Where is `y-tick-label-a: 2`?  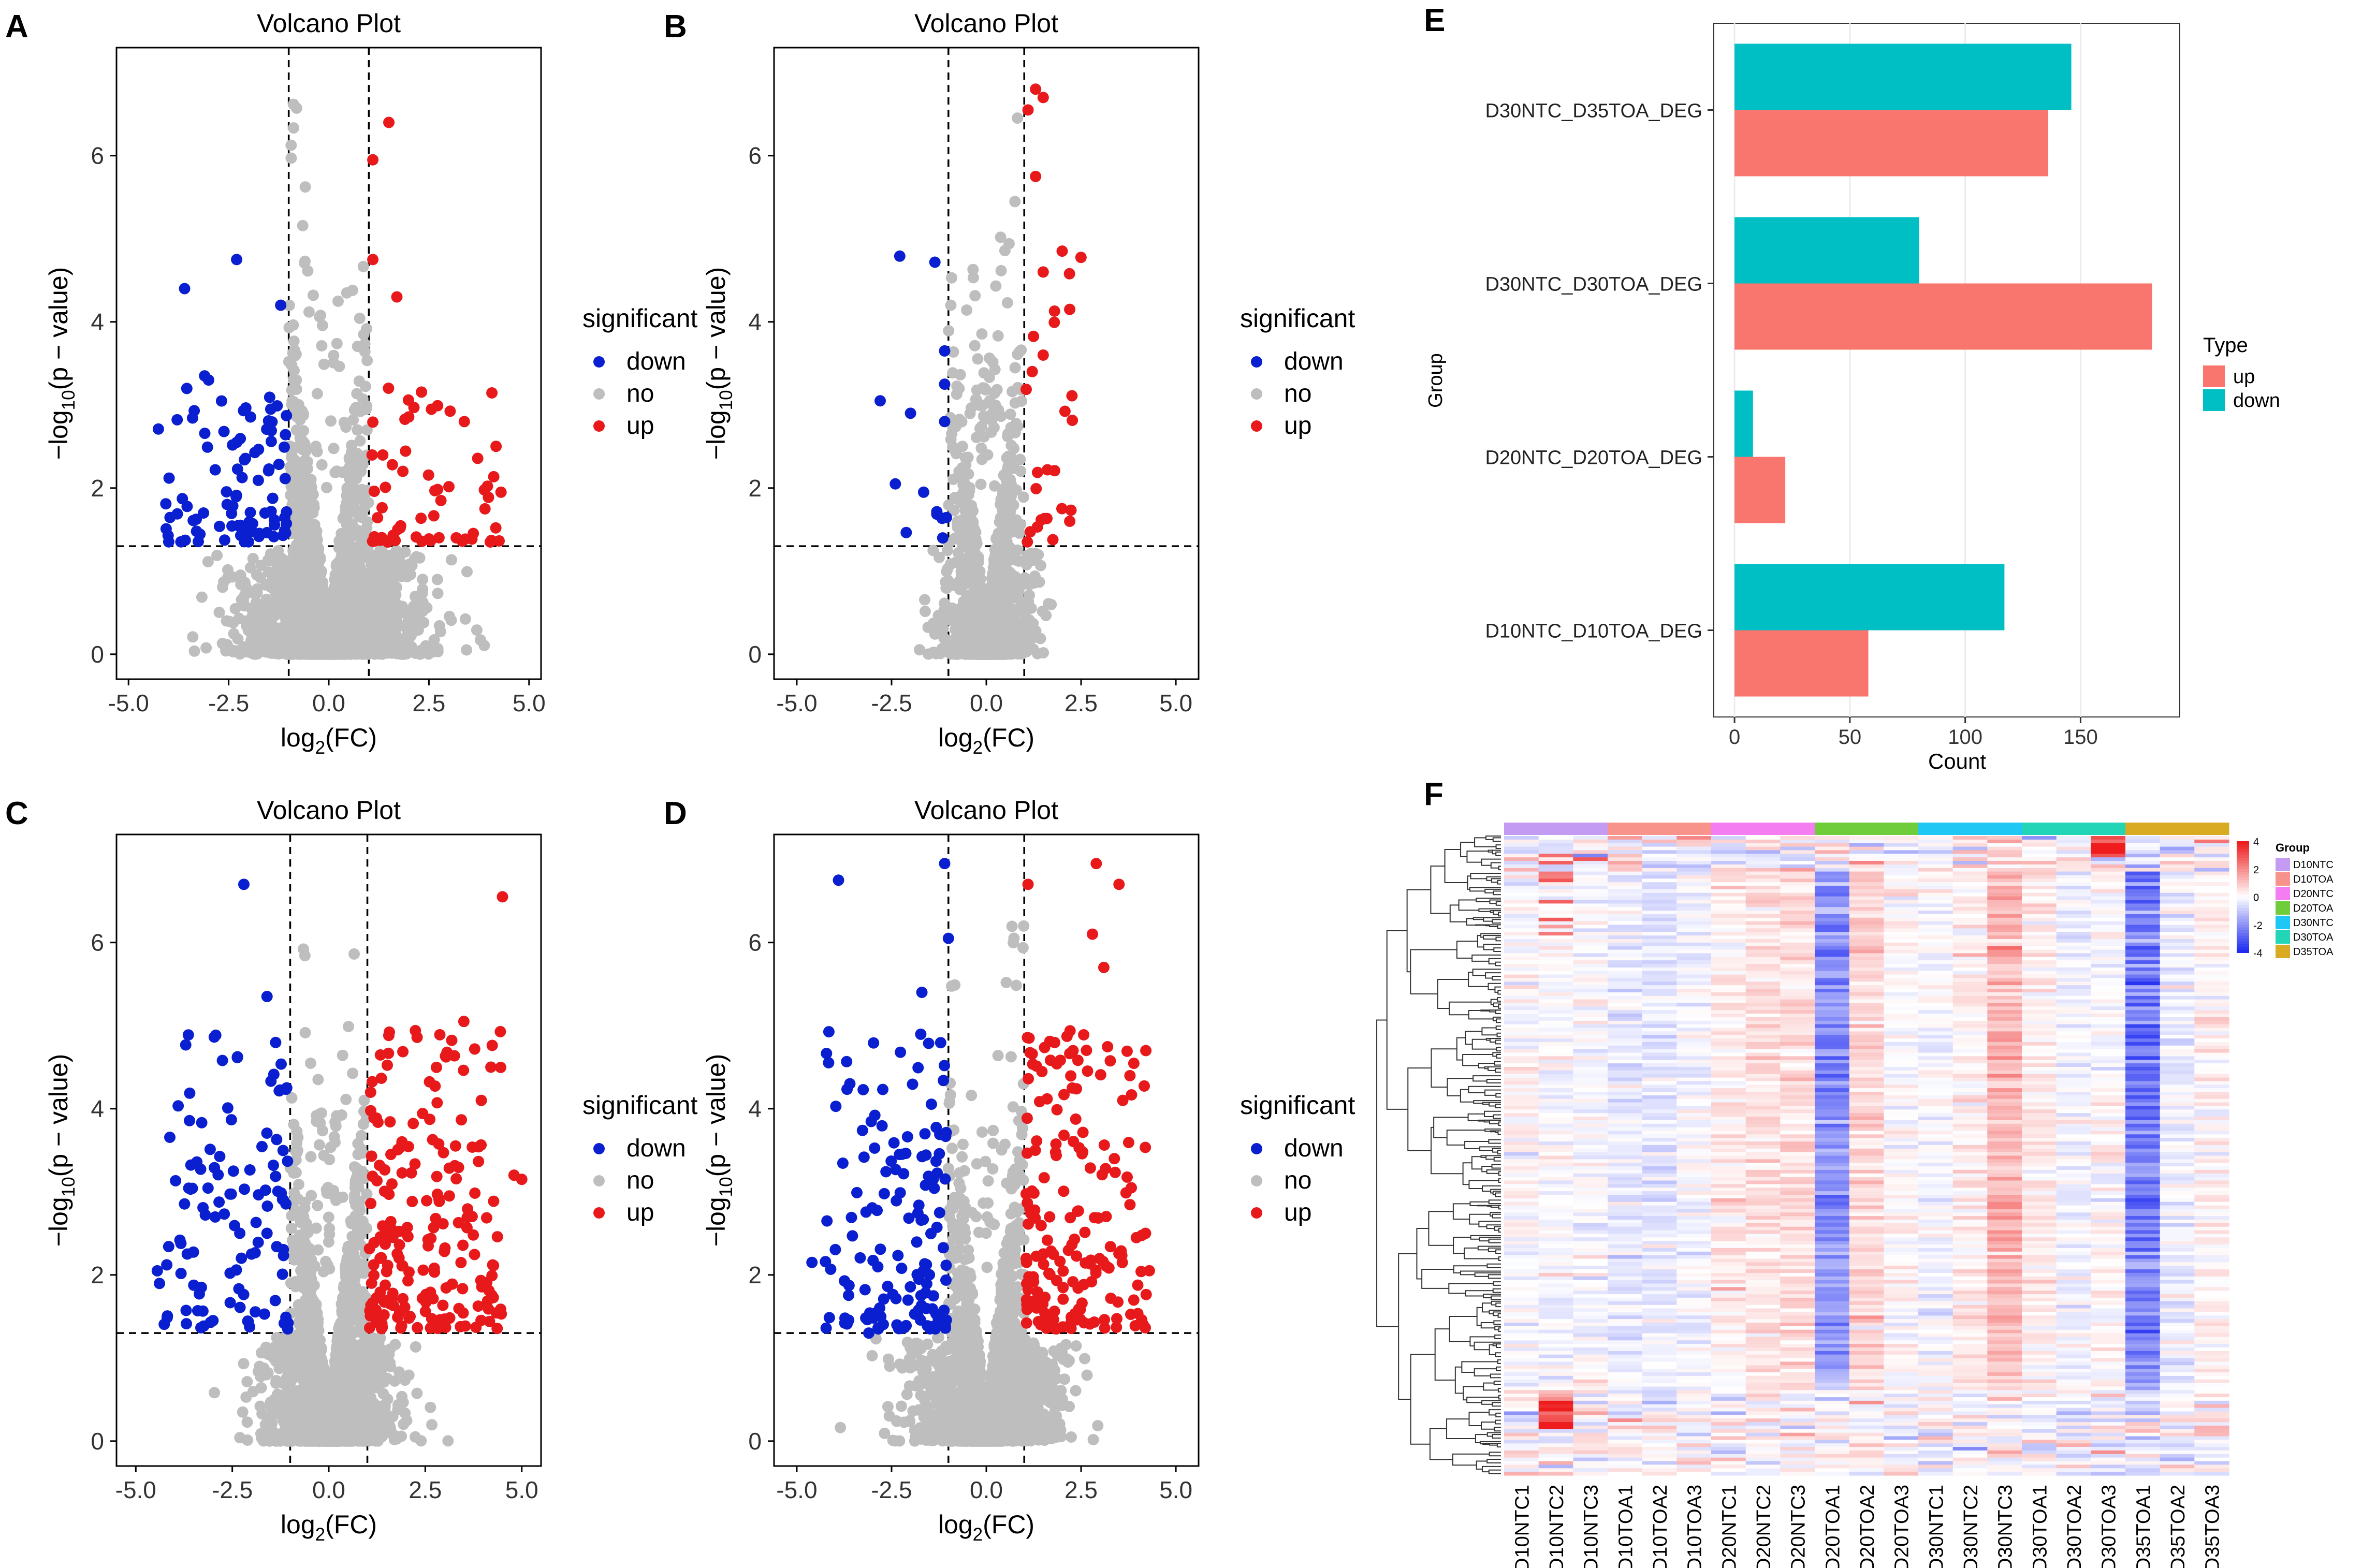
y-tick-label-a: 2 is located at coordinates (97, 488).